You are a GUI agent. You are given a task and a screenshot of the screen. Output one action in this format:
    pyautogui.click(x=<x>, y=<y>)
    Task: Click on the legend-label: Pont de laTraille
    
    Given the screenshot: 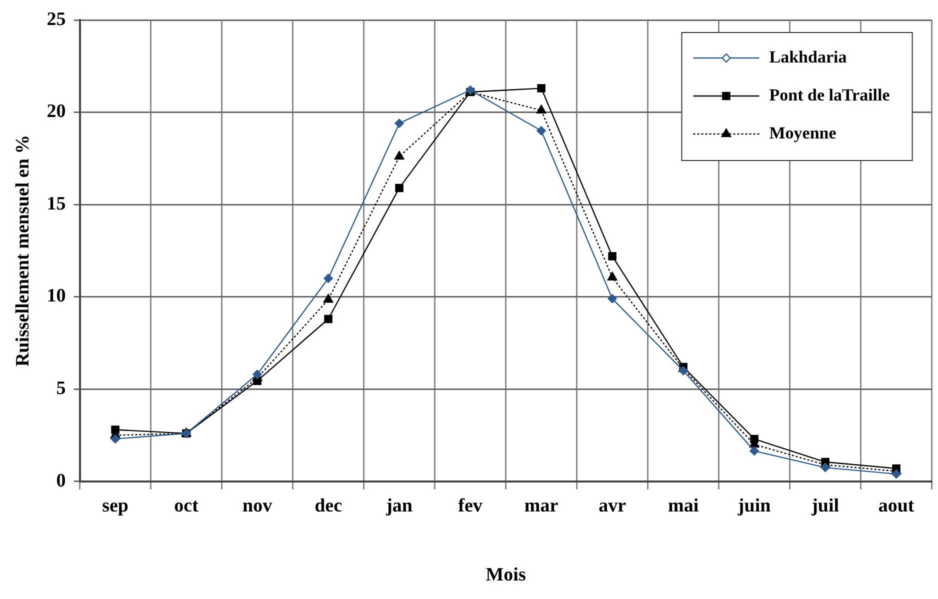 What is the action you would take?
    pyautogui.click(x=829, y=94)
    